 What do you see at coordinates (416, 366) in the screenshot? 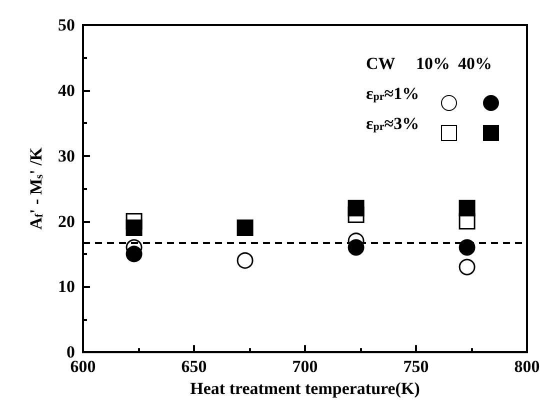
I see `x-tick-label: 750` at bounding box center [416, 366].